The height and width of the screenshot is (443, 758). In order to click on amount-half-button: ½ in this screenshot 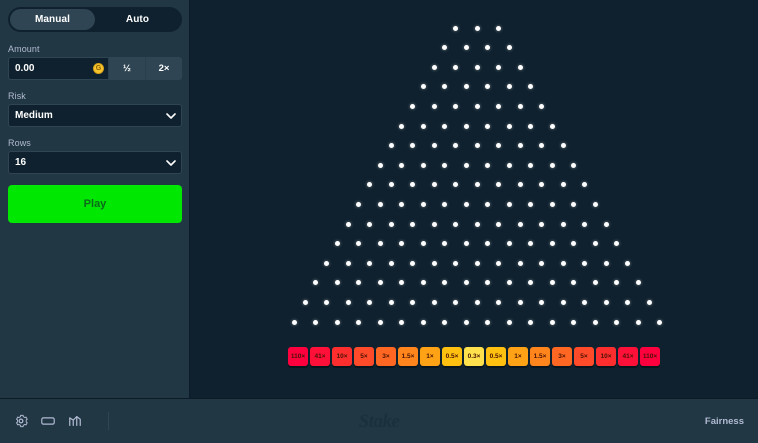, I will do `click(126, 68)`.